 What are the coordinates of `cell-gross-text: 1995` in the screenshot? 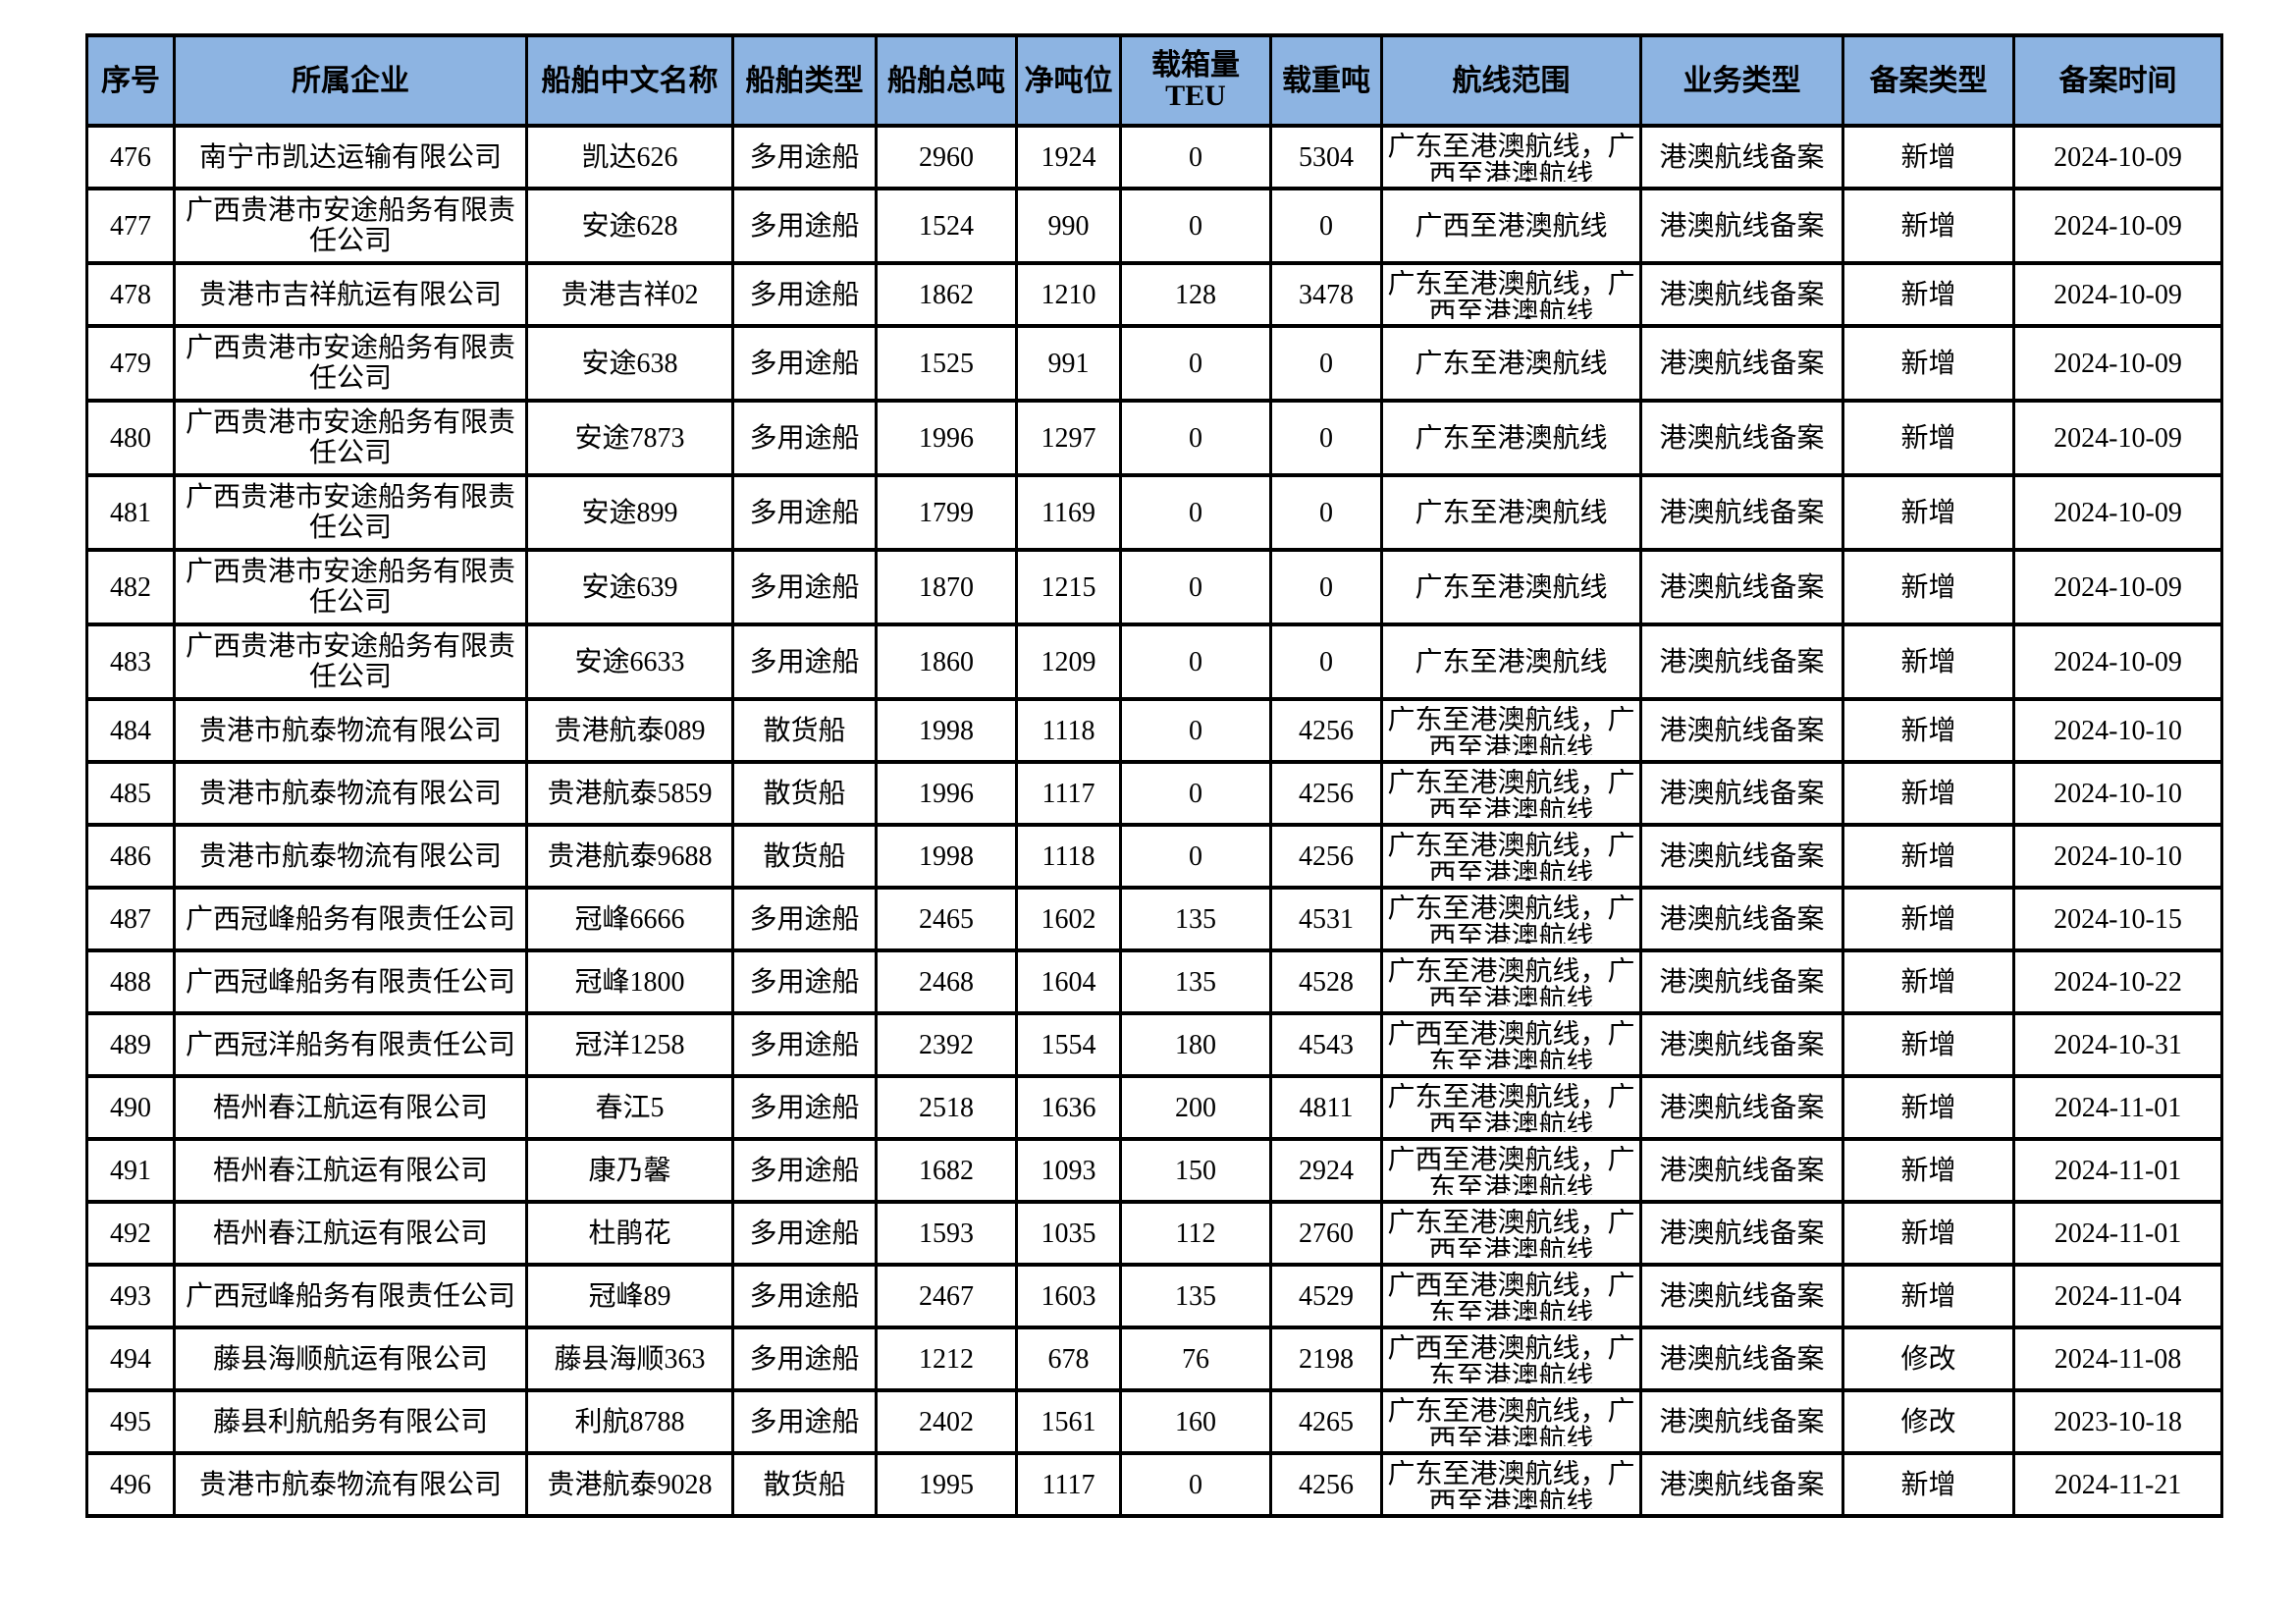 It's located at (946, 1484).